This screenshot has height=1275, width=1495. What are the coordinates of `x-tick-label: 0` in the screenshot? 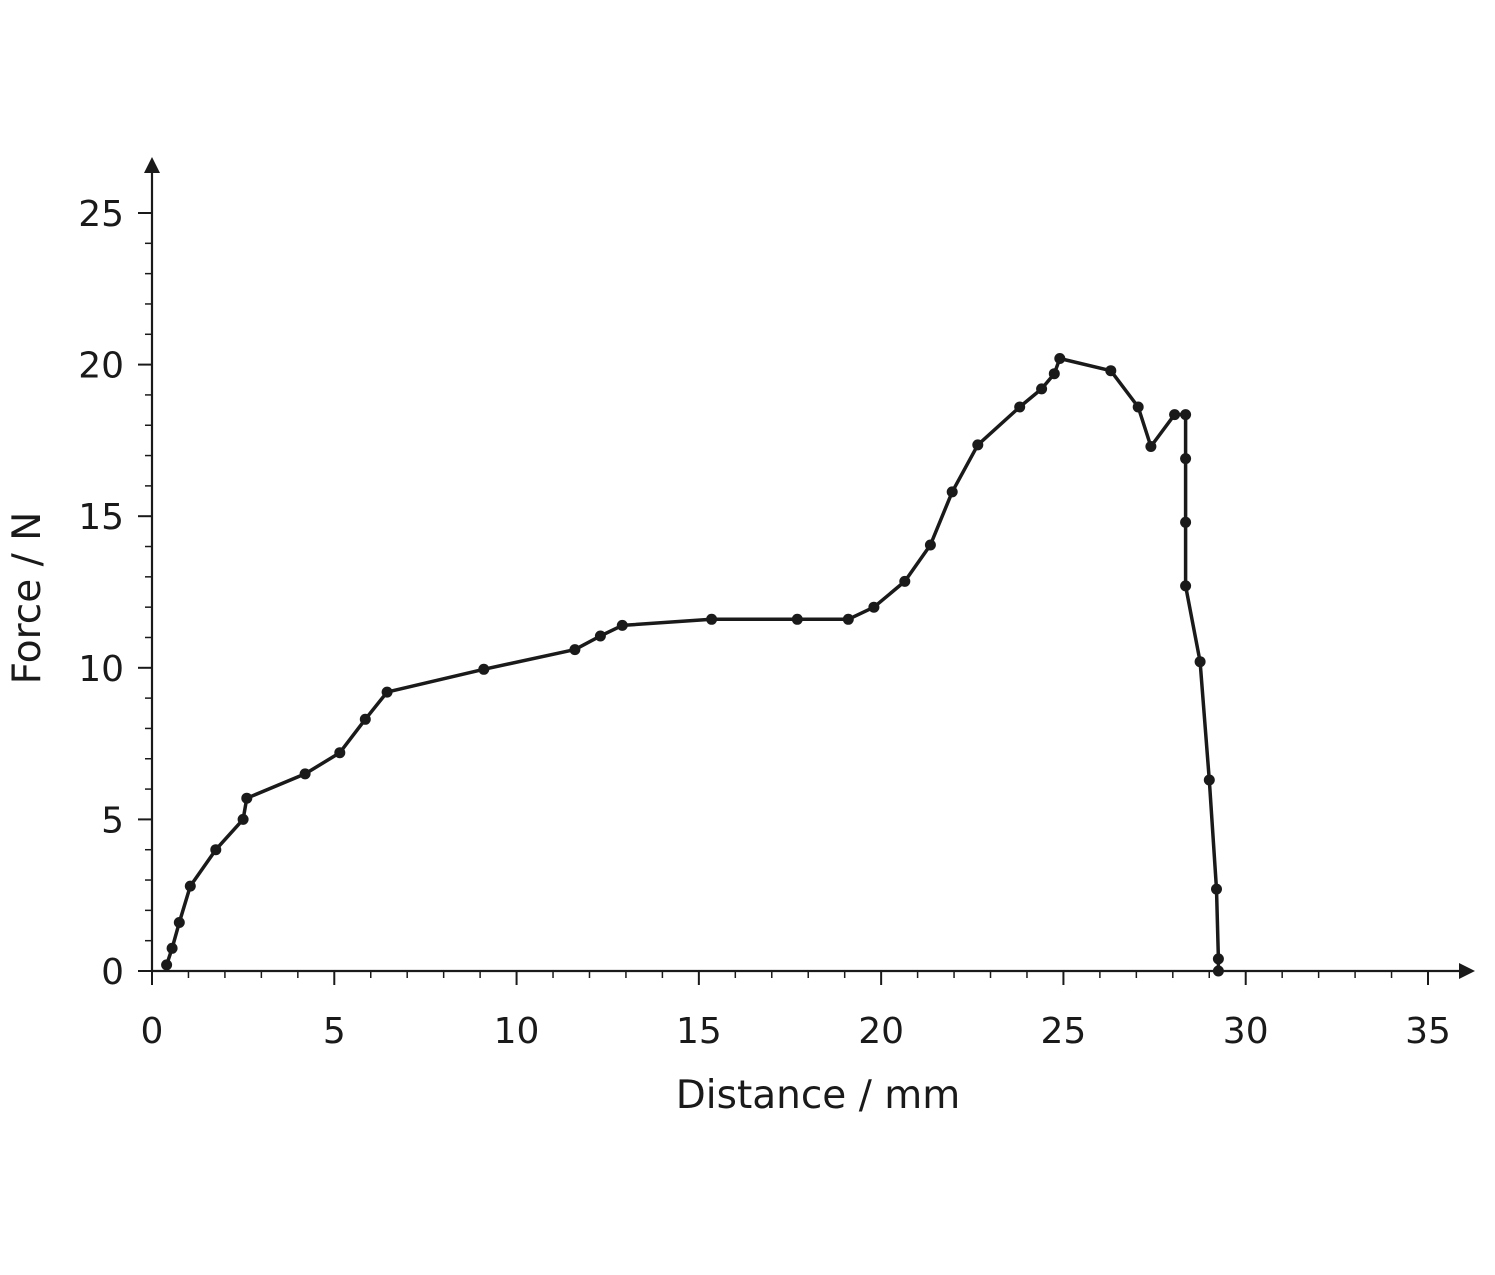 It's located at (152, 1031).